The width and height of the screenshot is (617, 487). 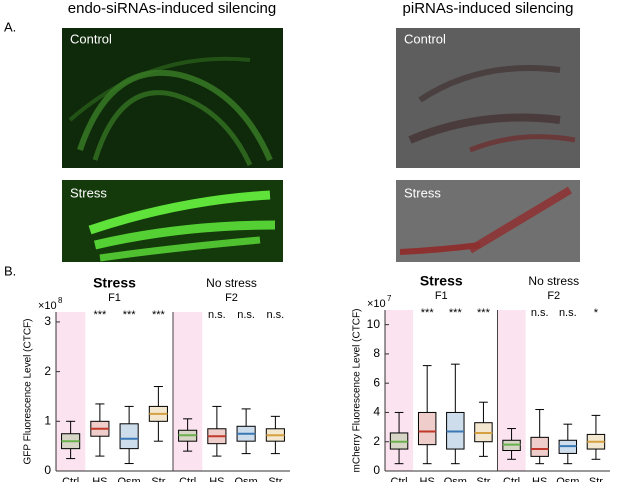 What do you see at coordinates (60, 300) in the screenshot?
I see `multiplier-exponent: 8` at bounding box center [60, 300].